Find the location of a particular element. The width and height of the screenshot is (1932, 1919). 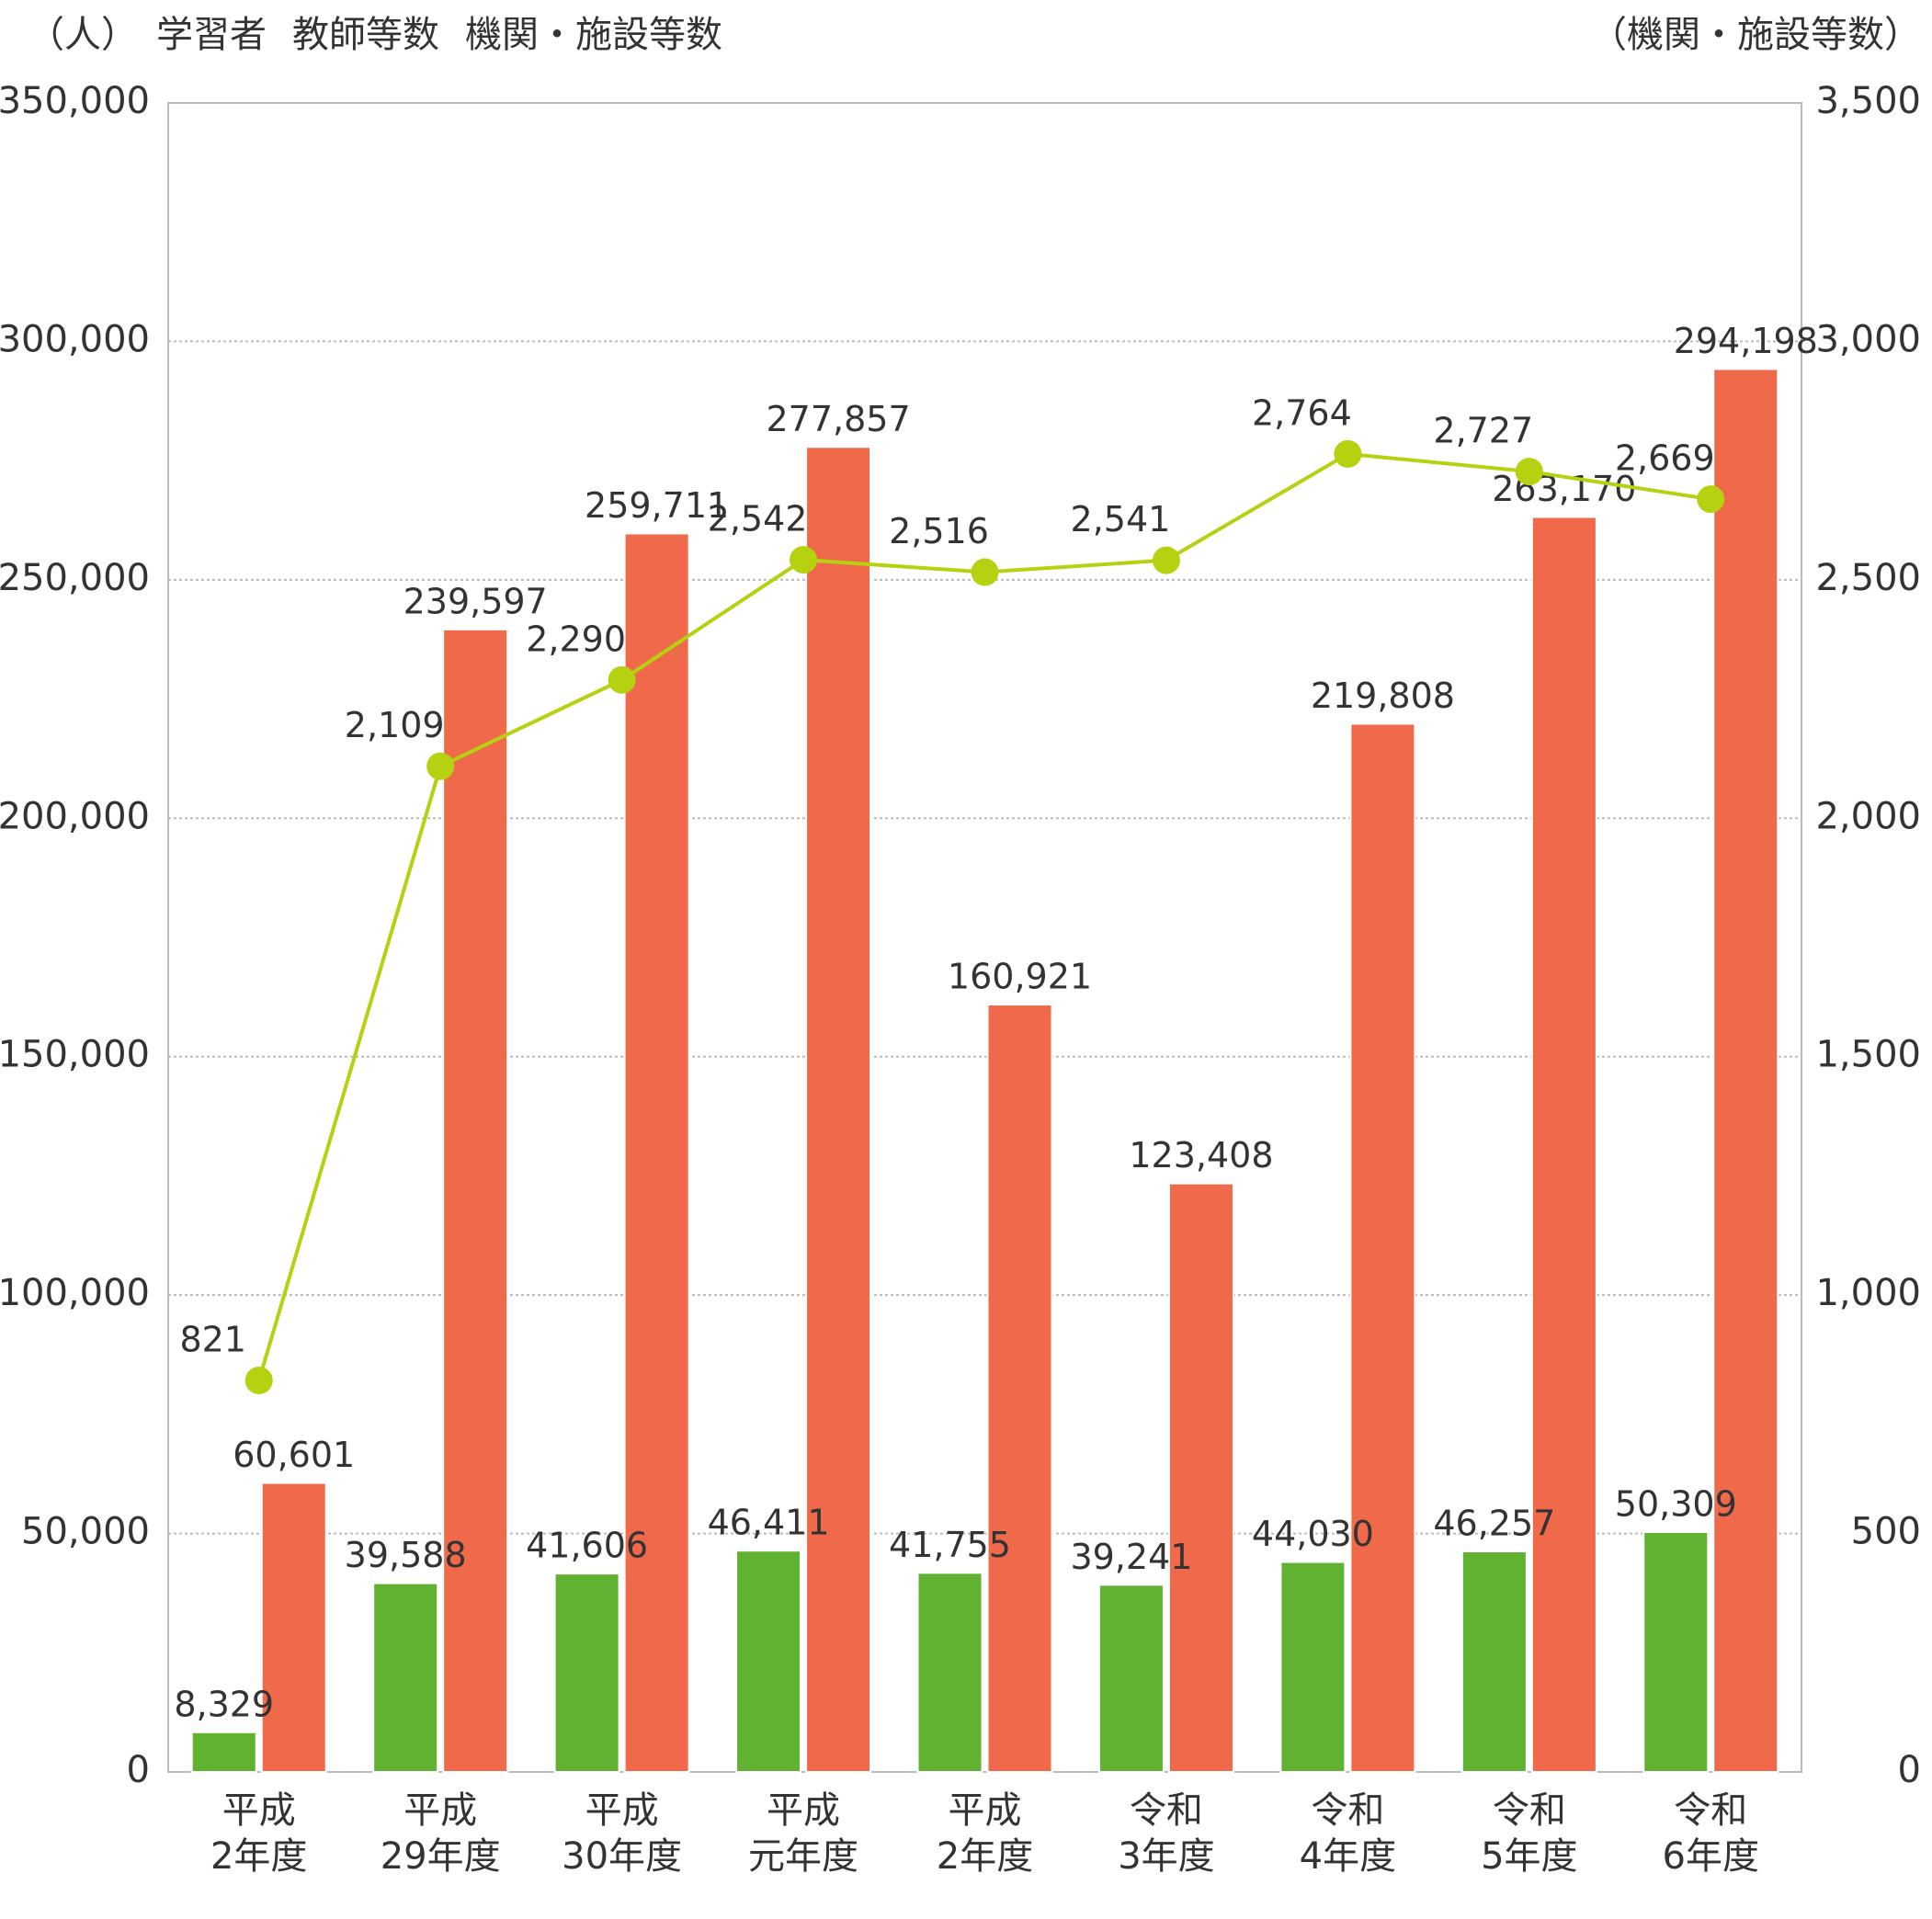

x-tick-label: 30年度 is located at coordinates (622, 1856).